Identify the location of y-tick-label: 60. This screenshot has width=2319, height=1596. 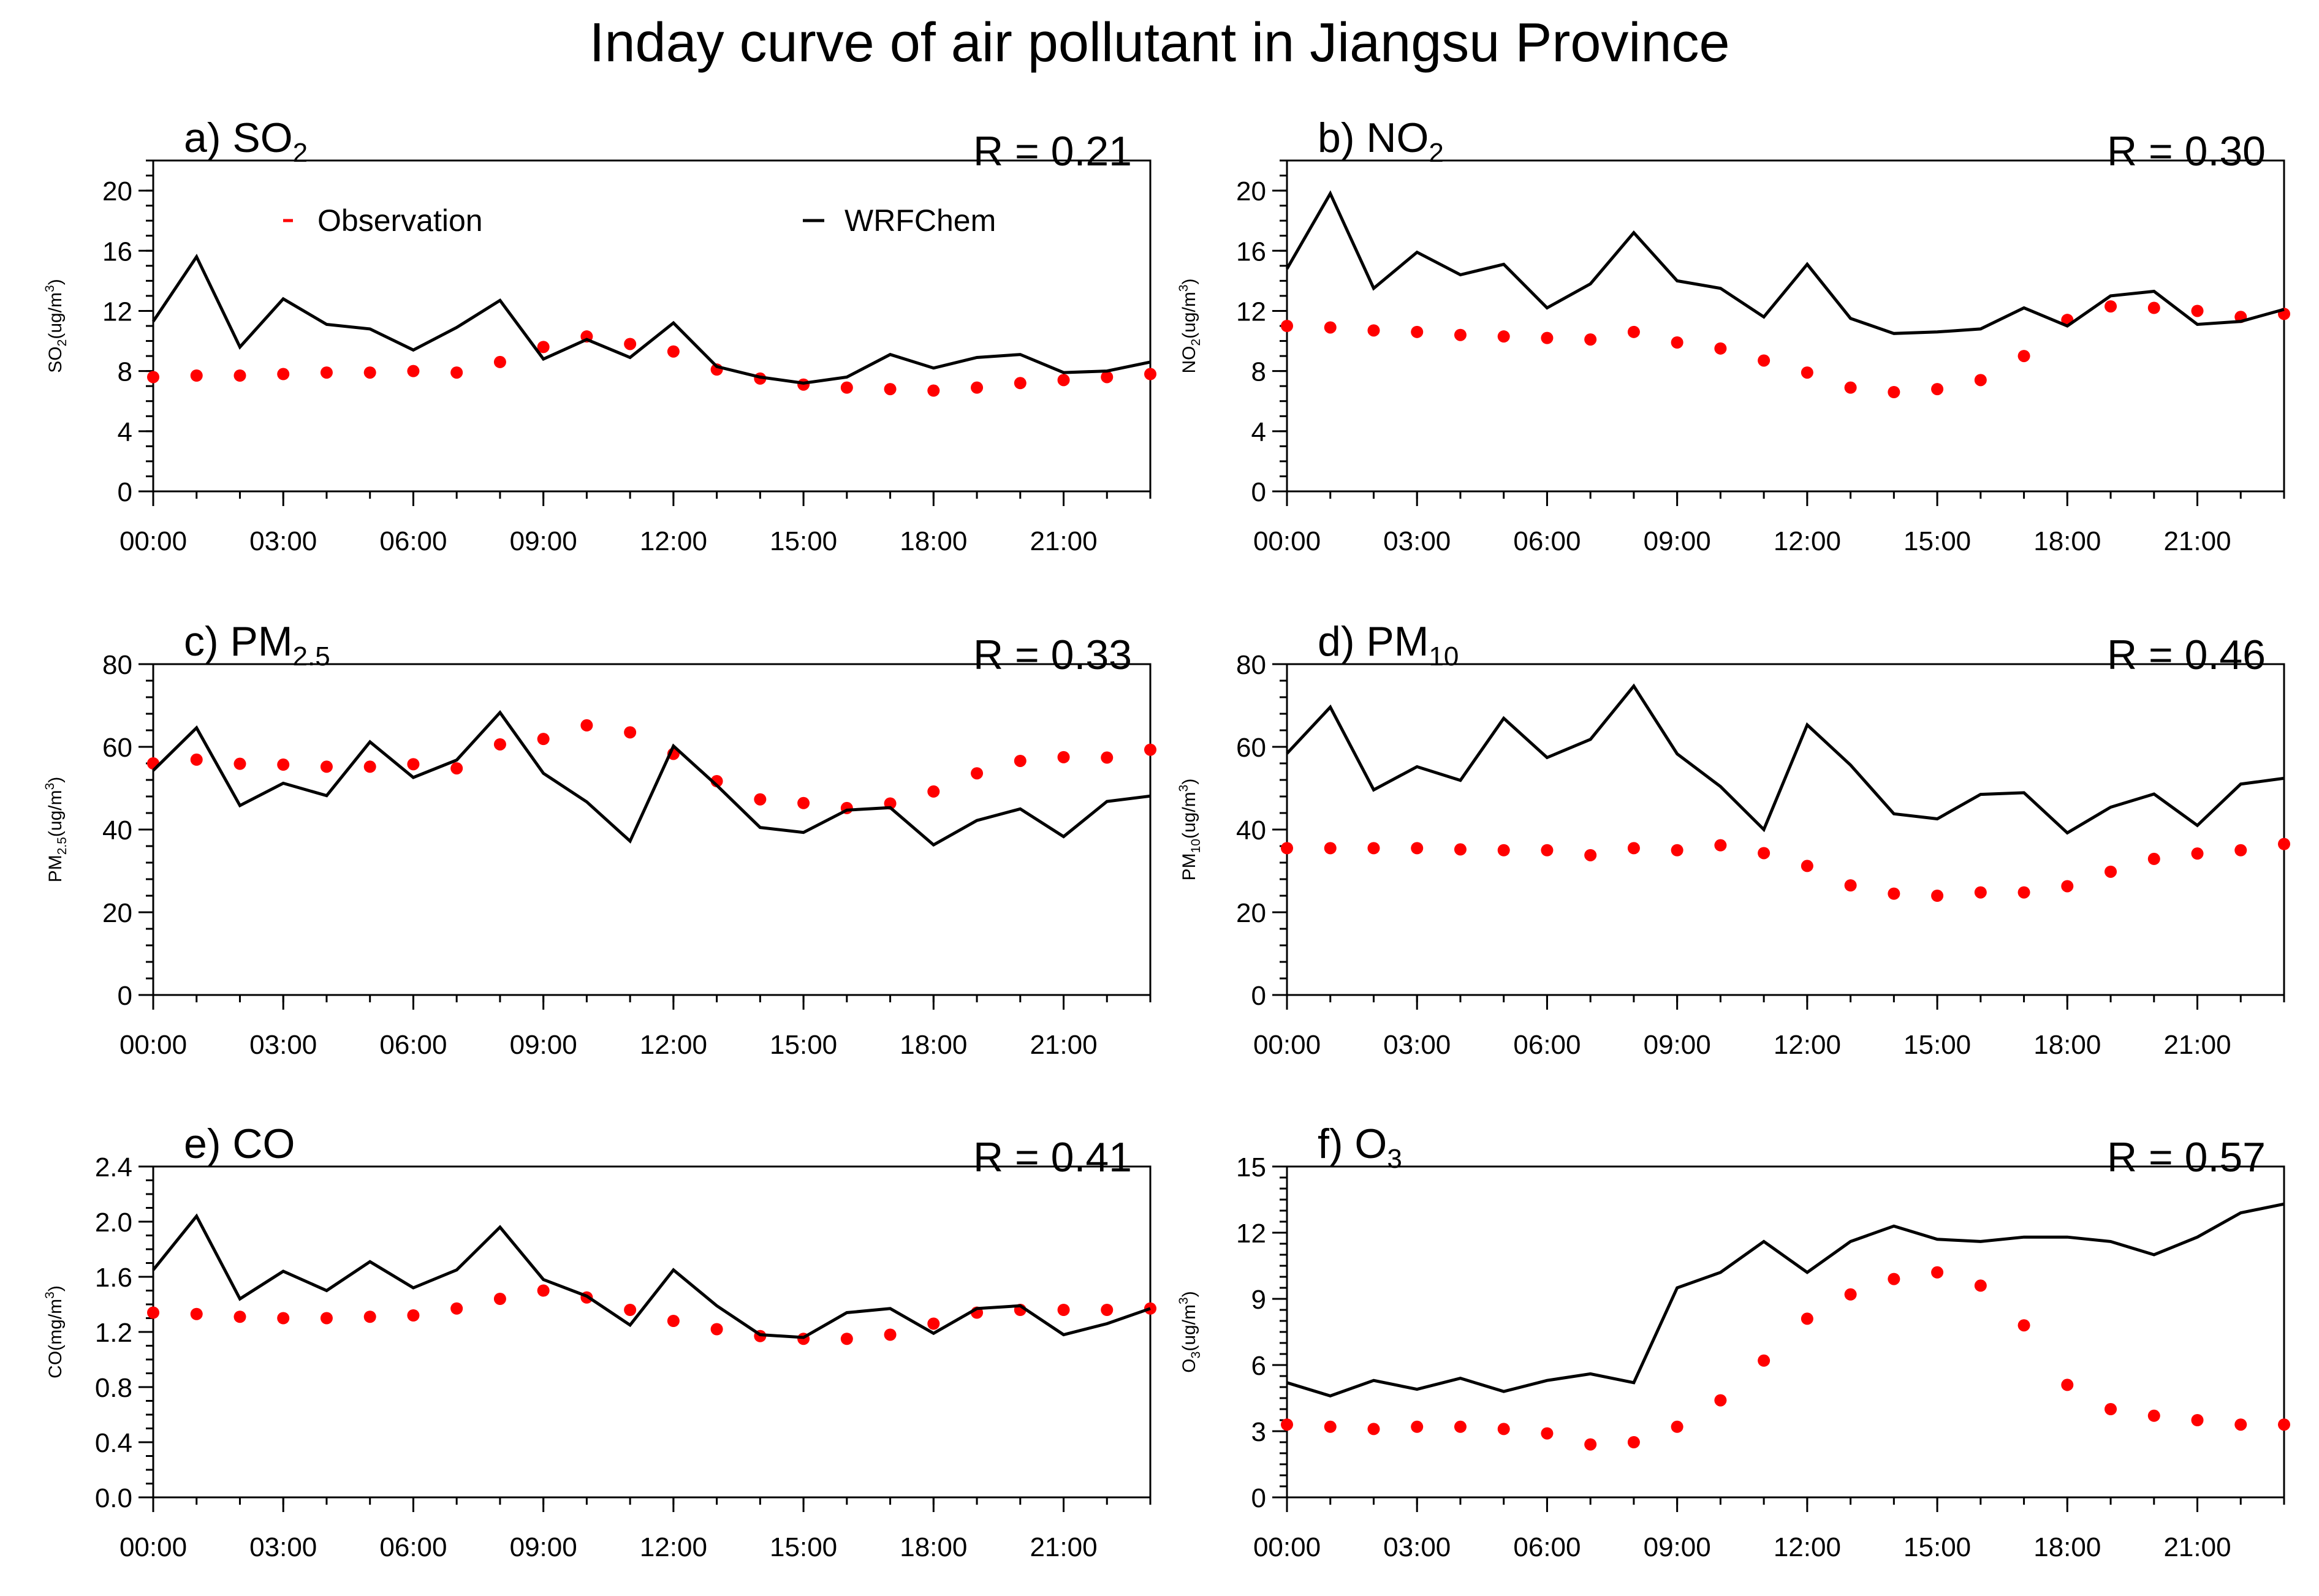
(1251, 748).